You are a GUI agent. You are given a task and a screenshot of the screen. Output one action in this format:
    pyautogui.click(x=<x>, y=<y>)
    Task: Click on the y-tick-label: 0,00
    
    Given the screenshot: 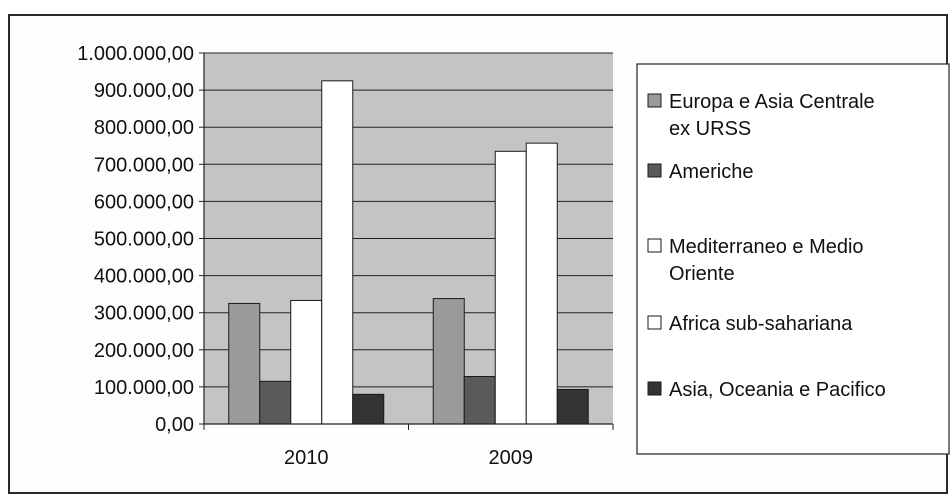 What is the action you would take?
    pyautogui.click(x=174, y=425)
    